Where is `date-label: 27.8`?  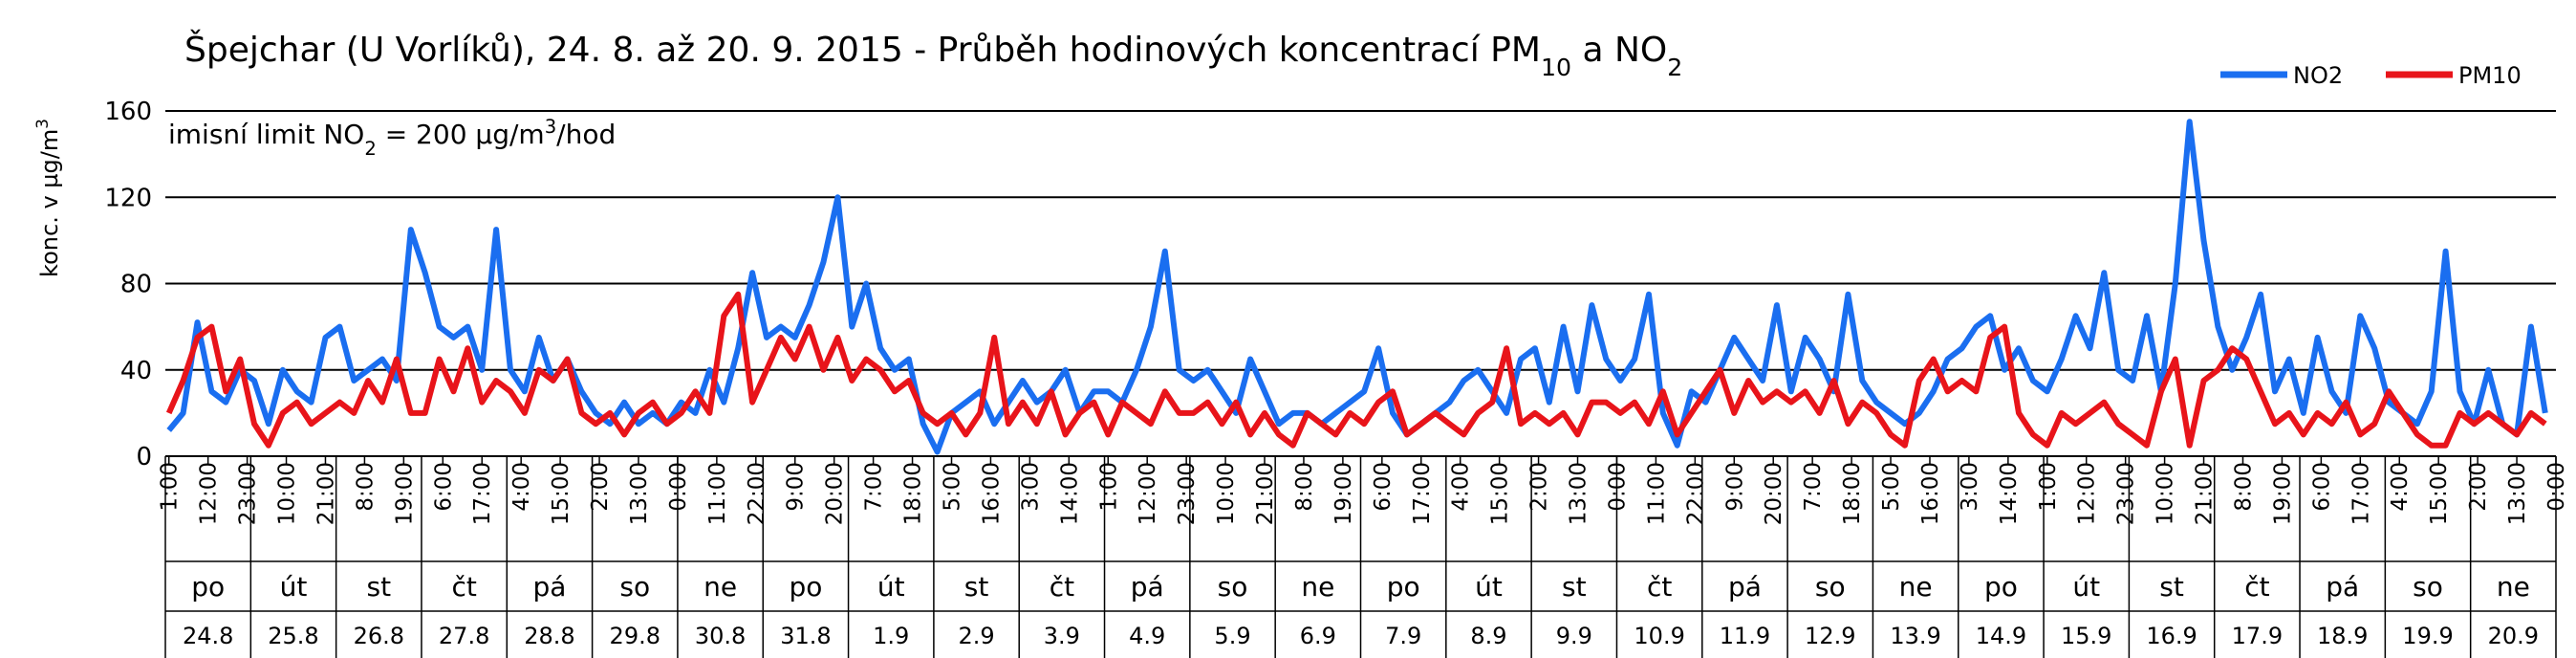 date-label: 27.8 is located at coordinates (464, 636).